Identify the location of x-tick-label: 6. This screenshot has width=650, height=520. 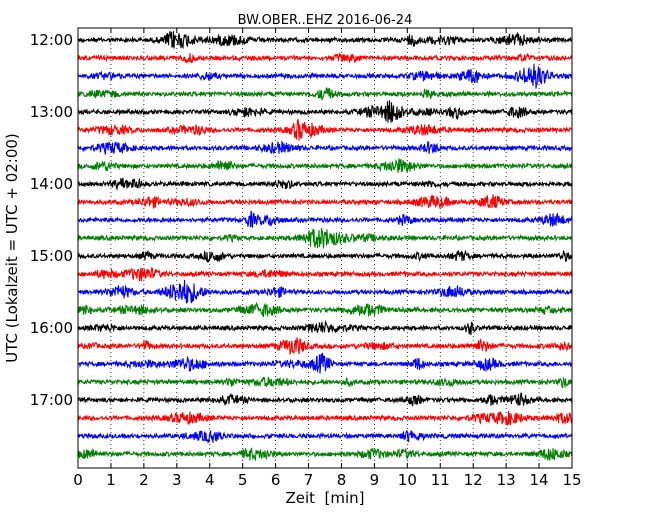
(276, 480).